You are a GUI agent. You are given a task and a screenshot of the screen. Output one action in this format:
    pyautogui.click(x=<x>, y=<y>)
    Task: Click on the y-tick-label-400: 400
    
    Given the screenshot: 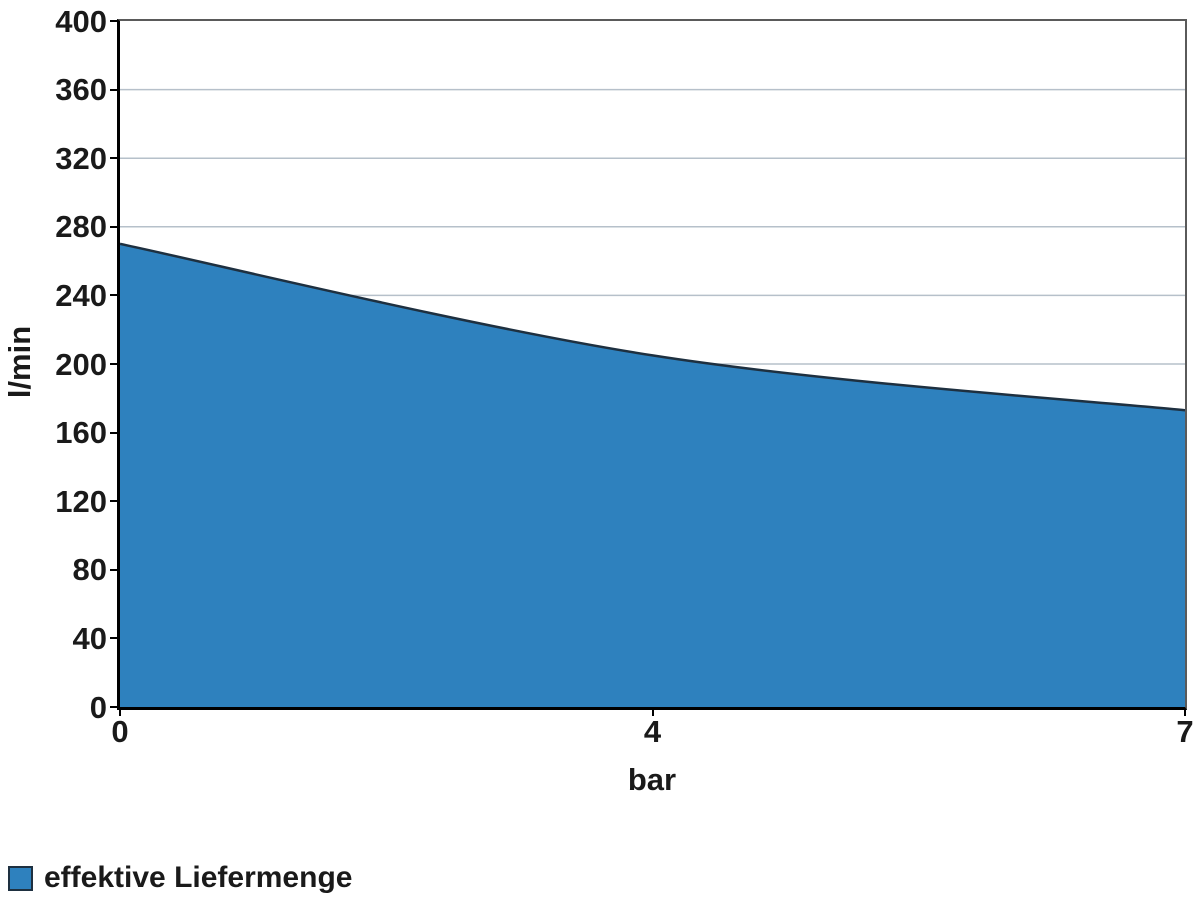 What is the action you would take?
    pyautogui.click(x=81, y=21)
    